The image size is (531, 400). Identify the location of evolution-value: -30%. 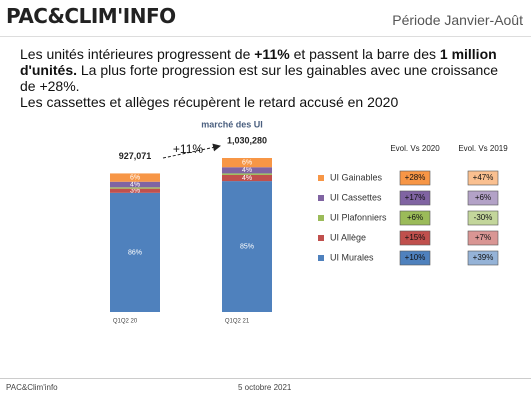
(483, 217).